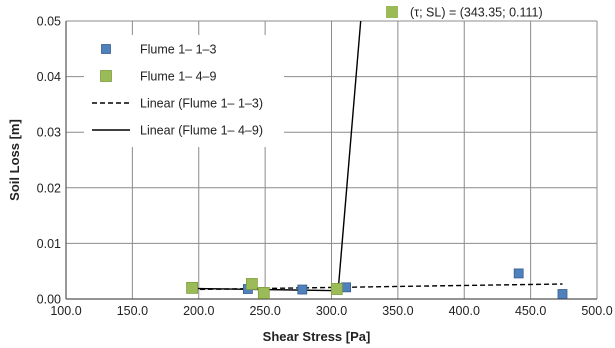 This screenshot has height=348, width=615. What do you see at coordinates (49, 244) in the screenshot?
I see `y-tick-label: 0.01` at bounding box center [49, 244].